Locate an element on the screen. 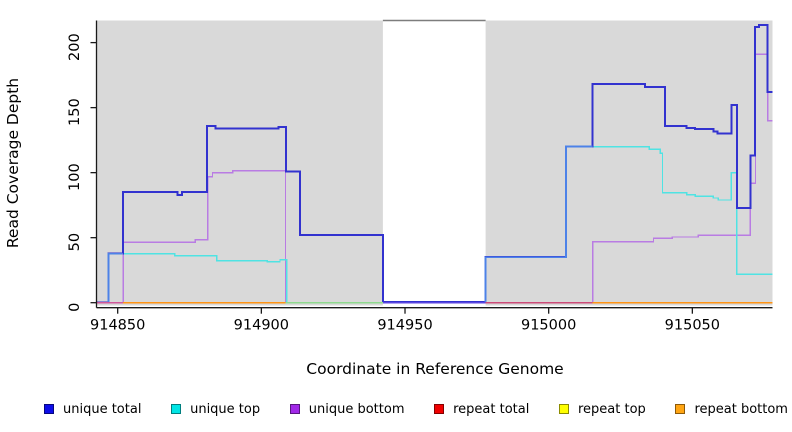  x-tick-label: 914850 is located at coordinates (117, 326).